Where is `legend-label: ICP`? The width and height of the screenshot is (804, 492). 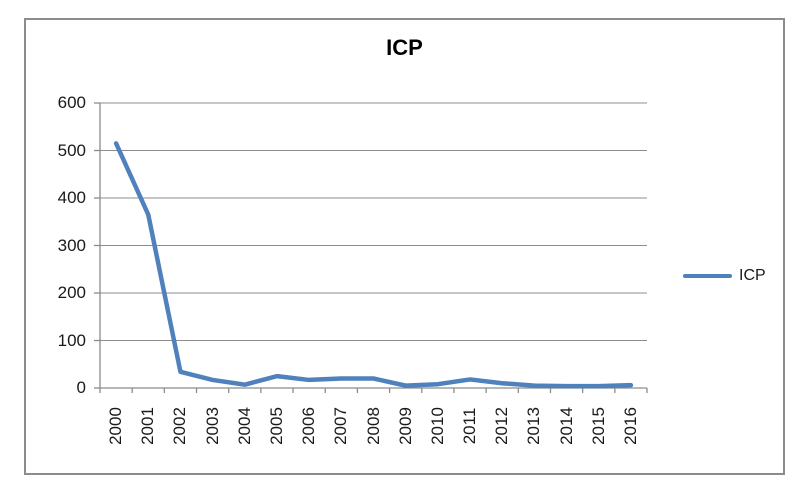 legend-label: ICP is located at coordinates (752, 275).